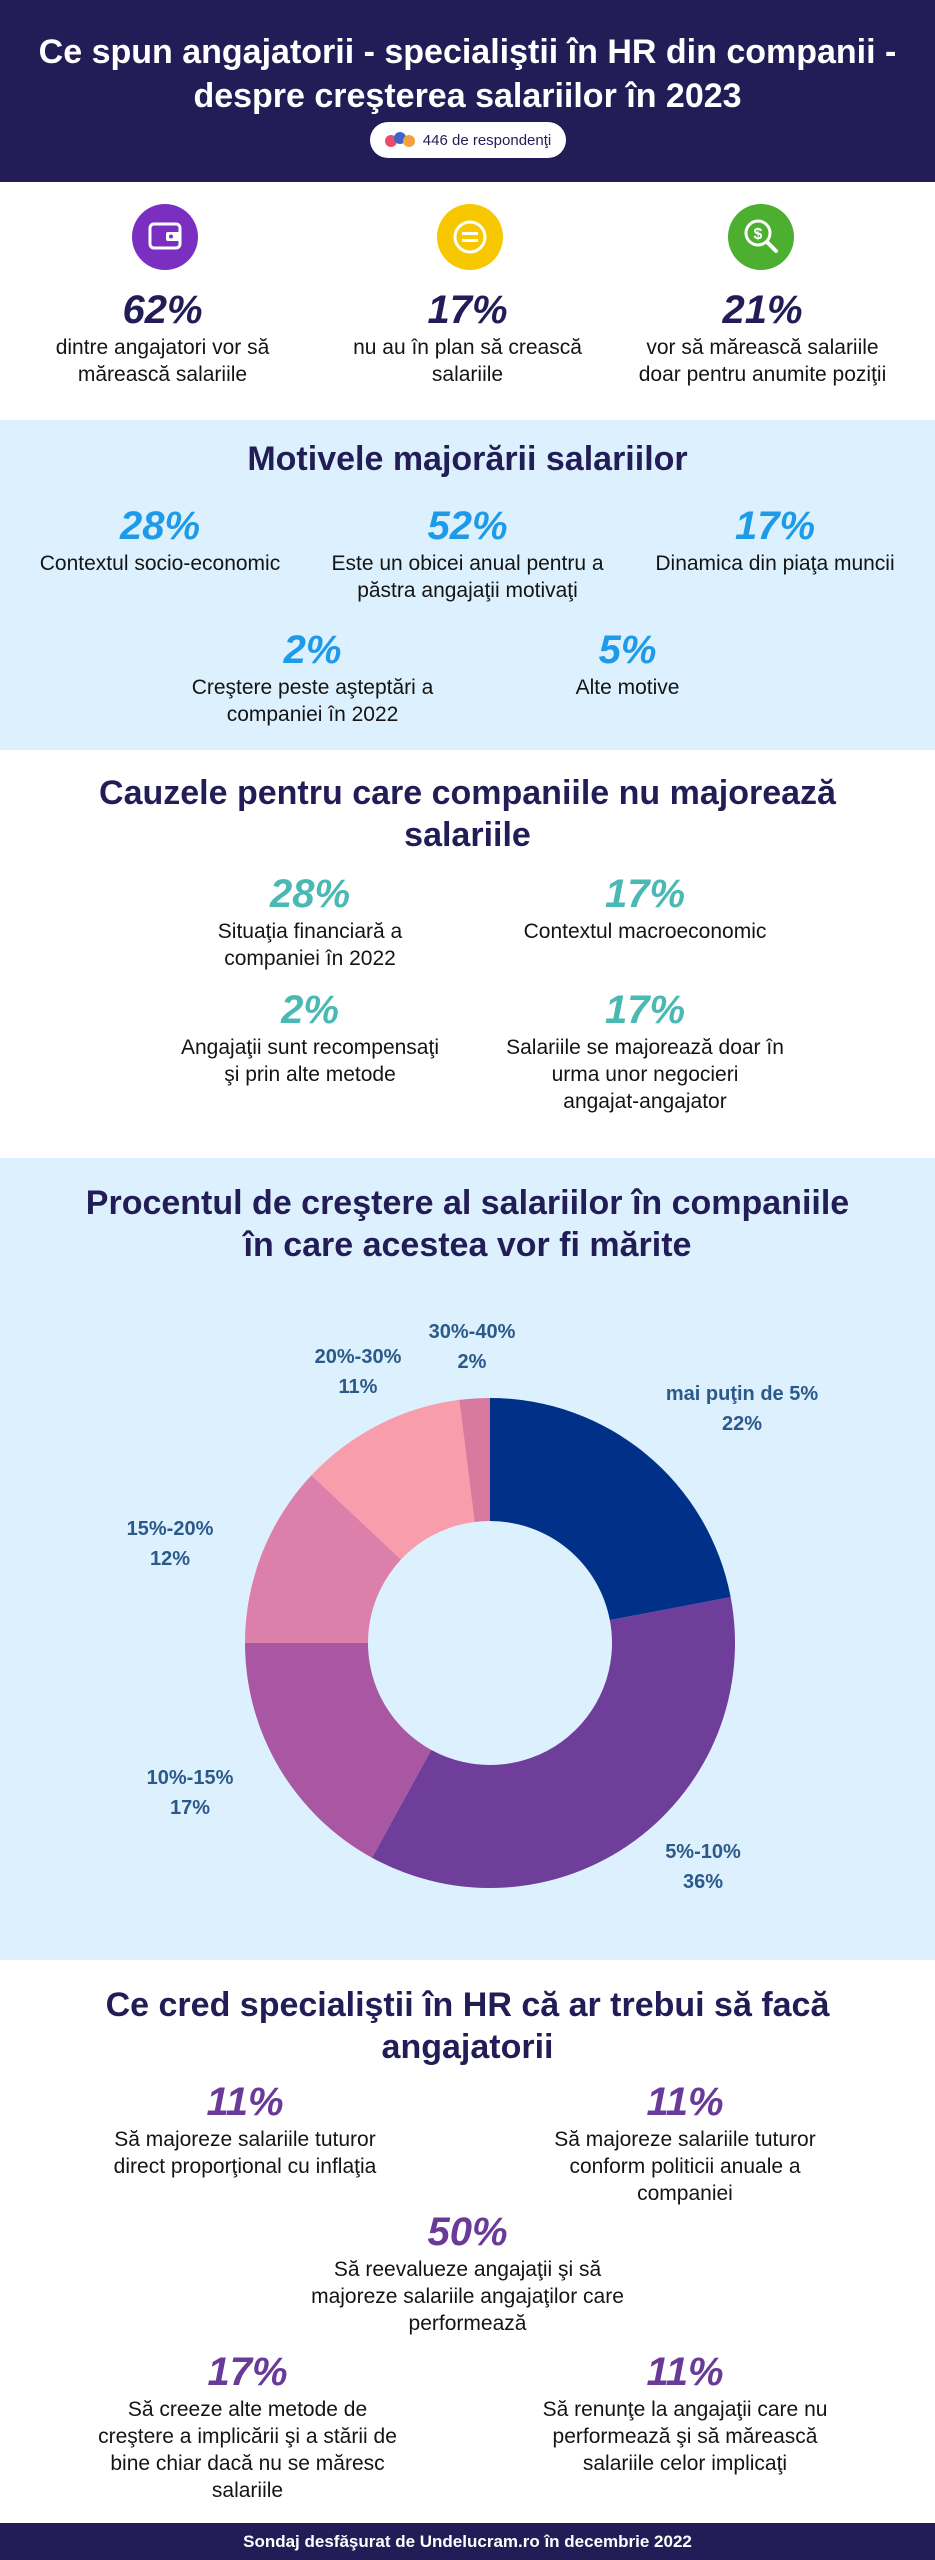 This screenshot has width=935, height=2560. I want to click on stat-desc-line-1: dintre angajatori vor să, so click(162, 347).